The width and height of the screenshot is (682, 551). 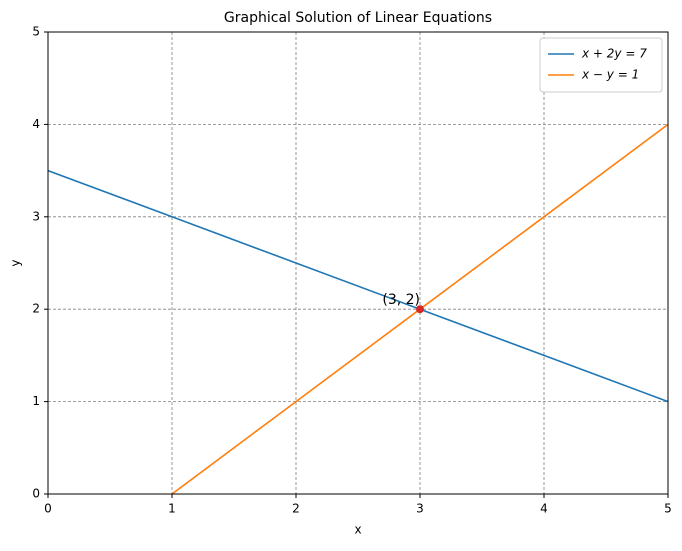 I want to click on x-tick-label: 0, so click(x=48, y=509).